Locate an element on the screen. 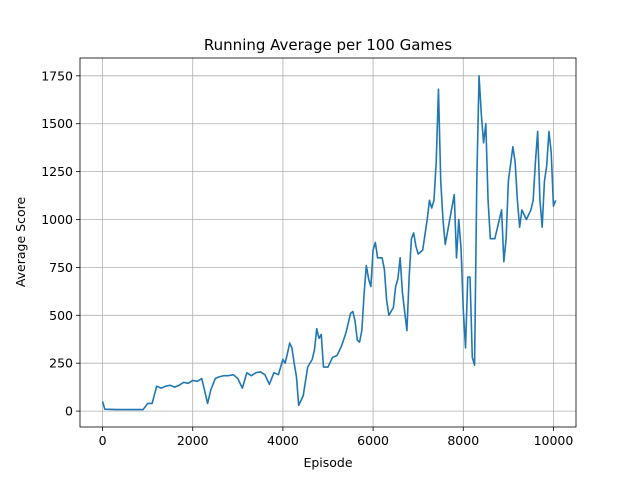 The width and height of the screenshot is (640, 480). y-tick-label: 1750 is located at coordinates (57, 75).